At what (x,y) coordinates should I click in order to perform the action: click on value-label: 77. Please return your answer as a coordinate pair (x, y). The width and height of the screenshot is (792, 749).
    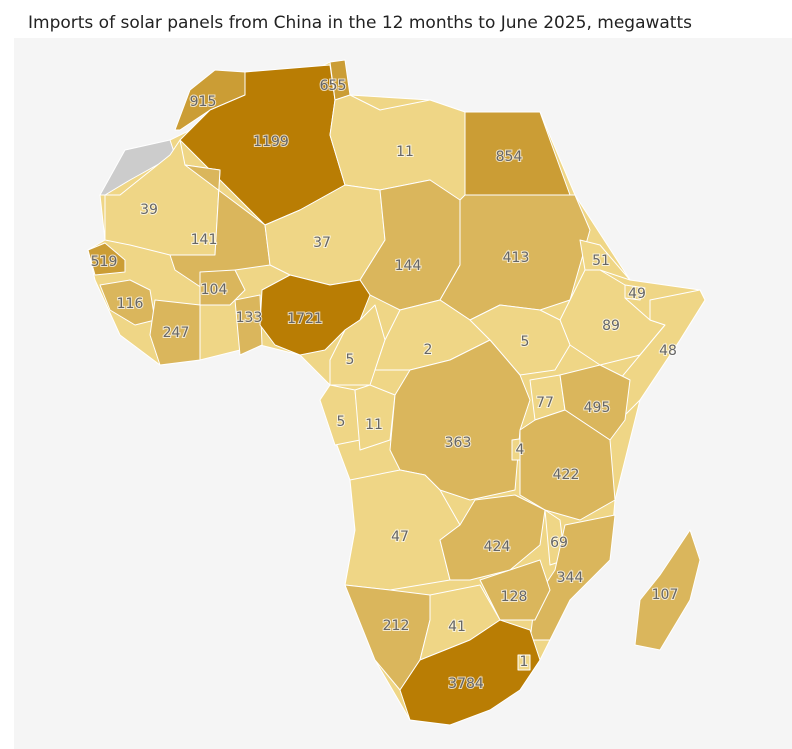
    Looking at the image, I should click on (545, 403).